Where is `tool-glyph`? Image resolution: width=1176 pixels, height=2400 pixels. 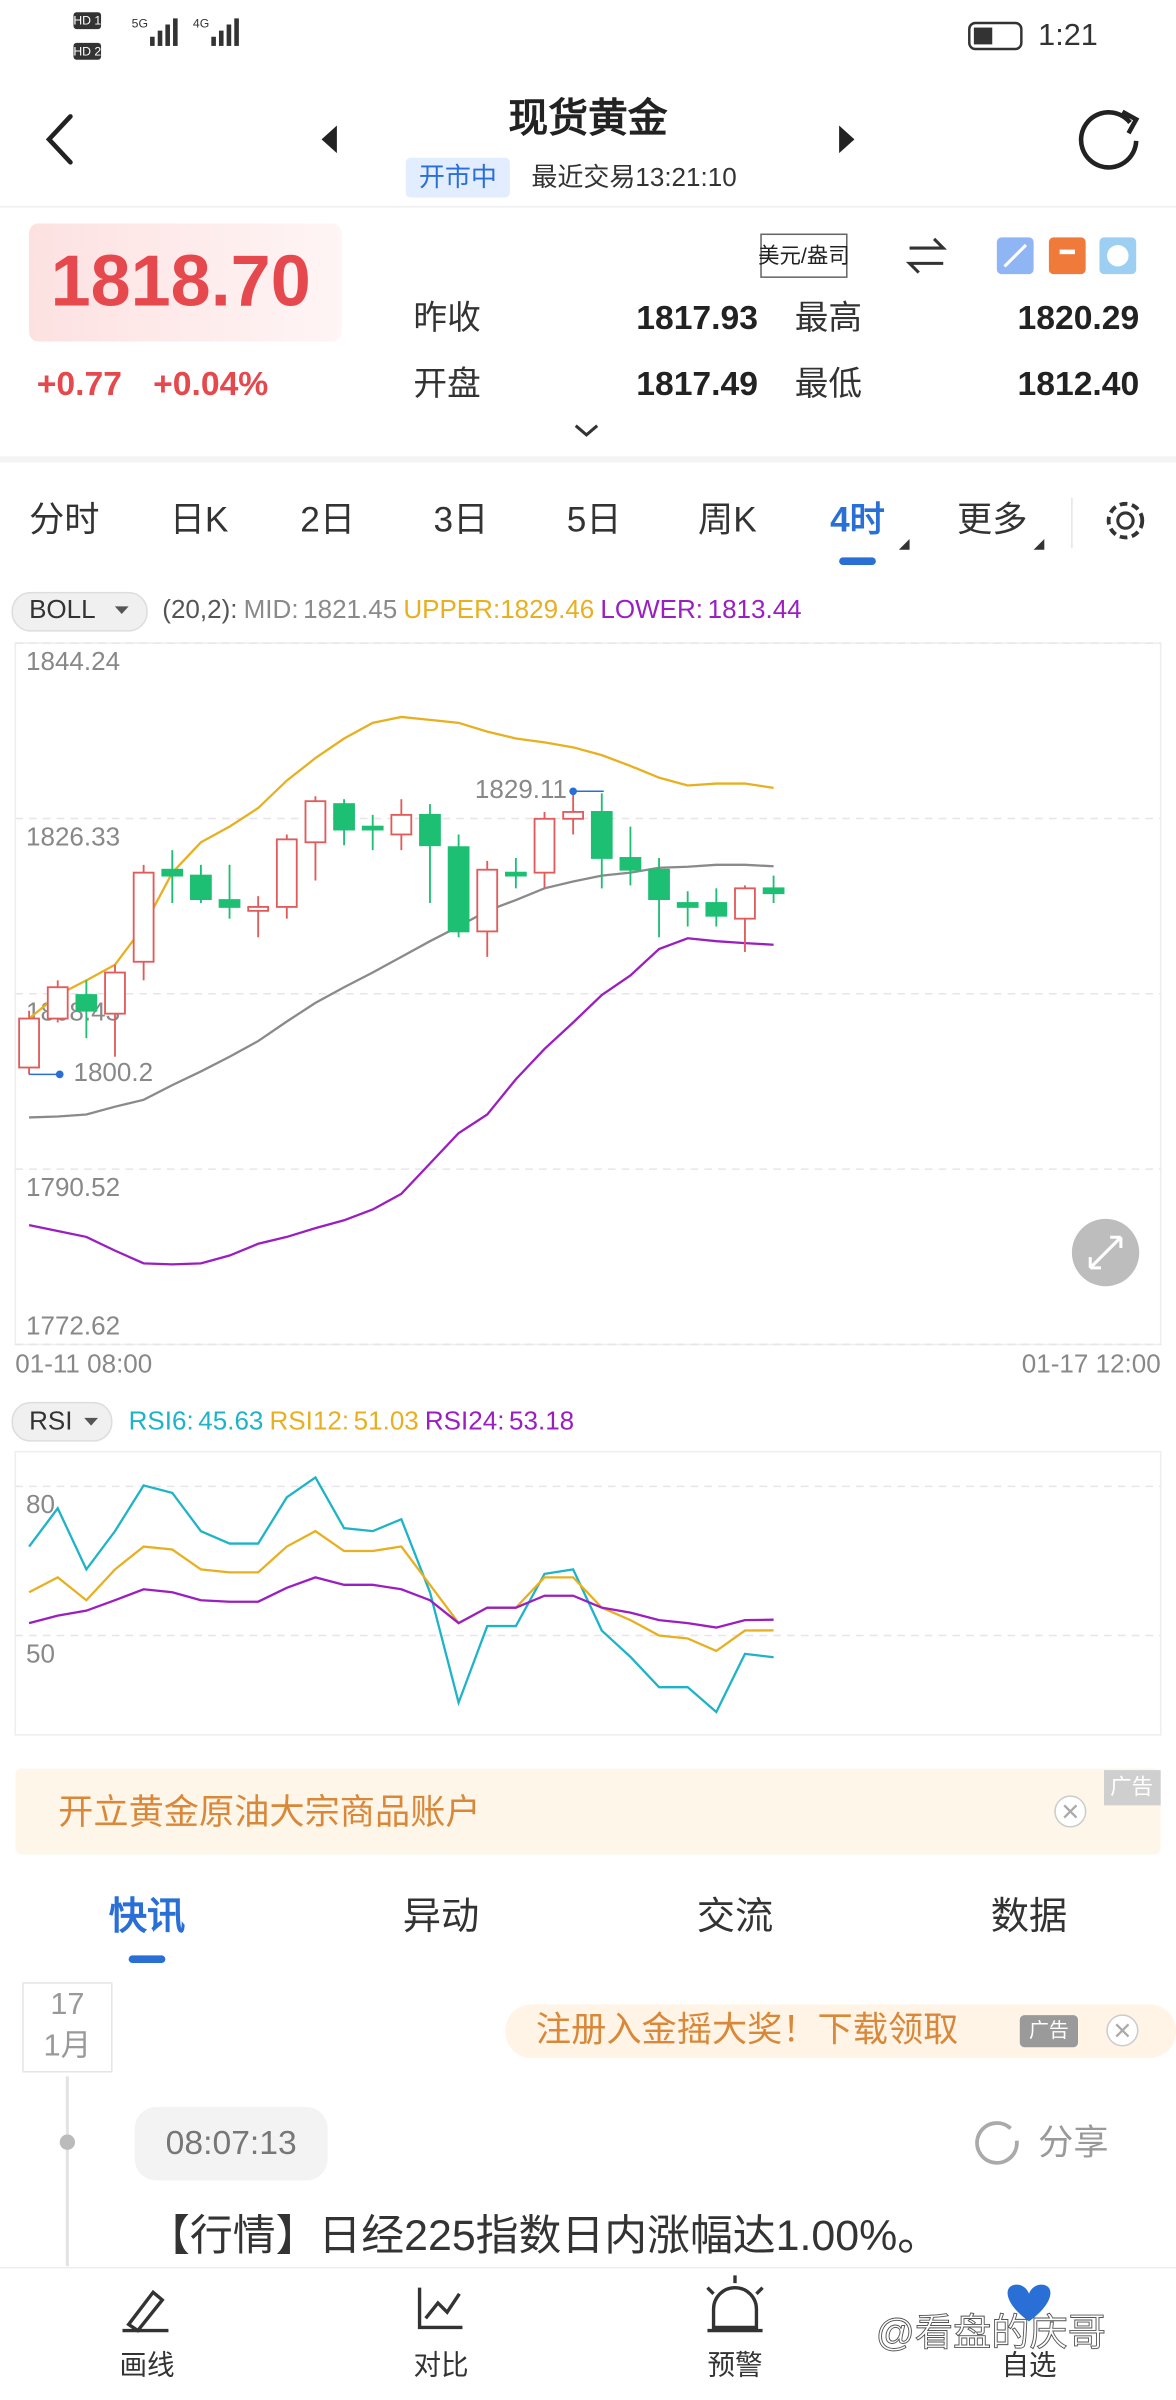
tool-glyph is located at coordinates (1067, 252).